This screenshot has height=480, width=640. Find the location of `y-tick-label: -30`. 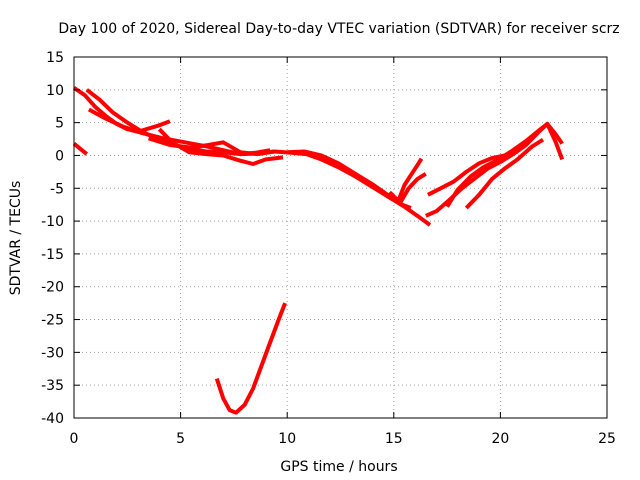

y-tick-label: -30 is located at coordinates (52, 353).